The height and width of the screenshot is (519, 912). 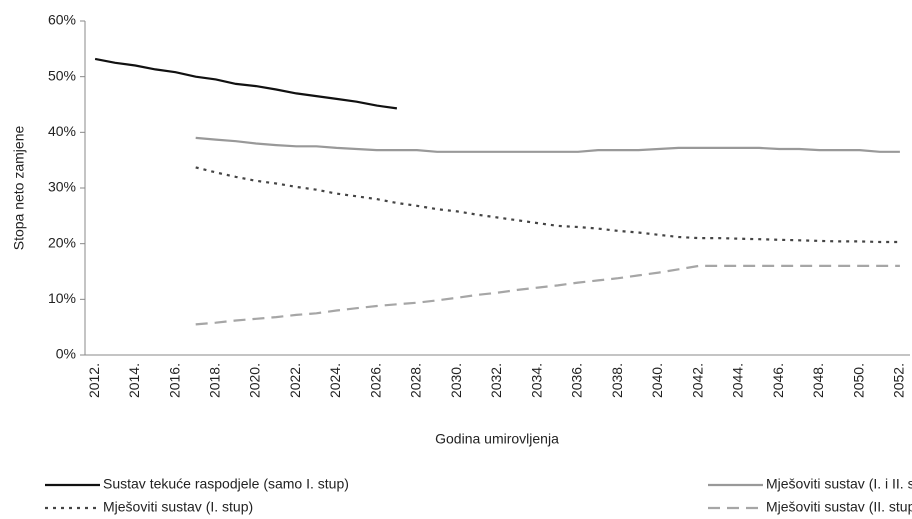 What do you see at coordinates (617, 380) in the screenshot?
I see `x-tick-label: 2038.` at bounding box center [617, 380].